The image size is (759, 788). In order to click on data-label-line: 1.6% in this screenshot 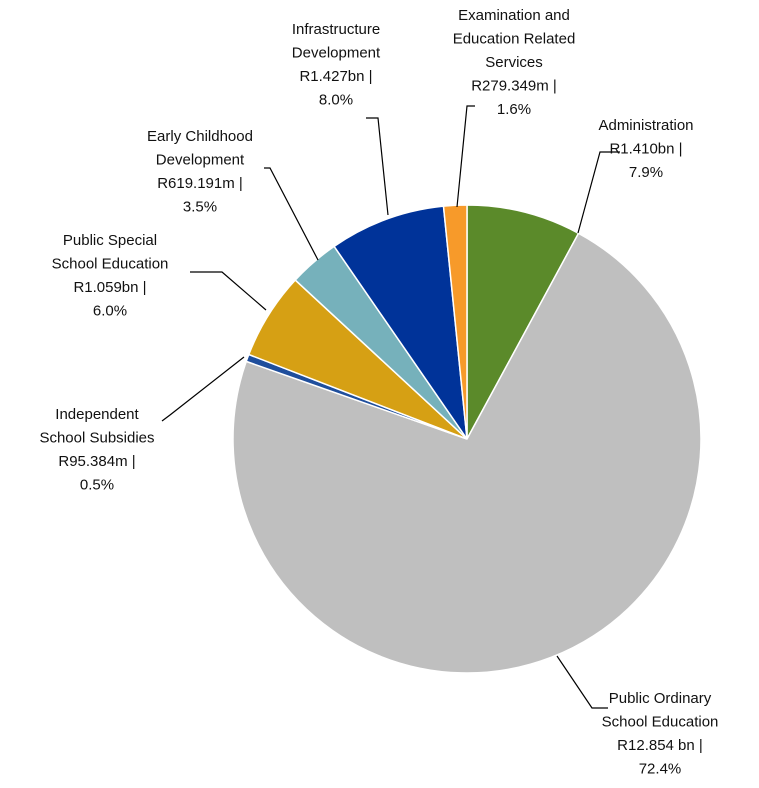, I will do `click(514, 109)`.